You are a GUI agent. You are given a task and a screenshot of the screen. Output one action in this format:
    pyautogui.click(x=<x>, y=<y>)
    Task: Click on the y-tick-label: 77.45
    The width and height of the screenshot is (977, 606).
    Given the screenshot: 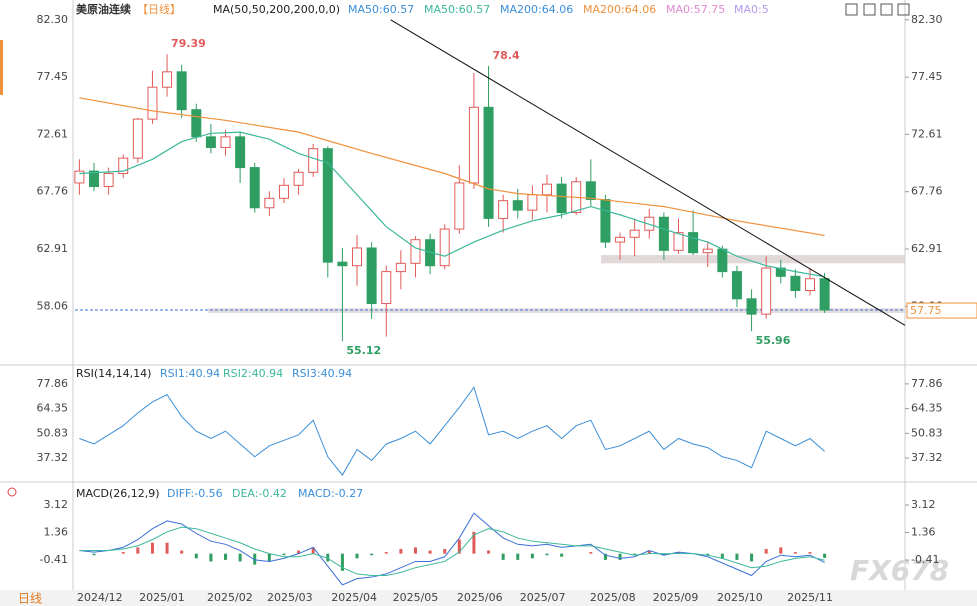 What is the action you would take?
    pyautogui.click(x=927, y=76)
    